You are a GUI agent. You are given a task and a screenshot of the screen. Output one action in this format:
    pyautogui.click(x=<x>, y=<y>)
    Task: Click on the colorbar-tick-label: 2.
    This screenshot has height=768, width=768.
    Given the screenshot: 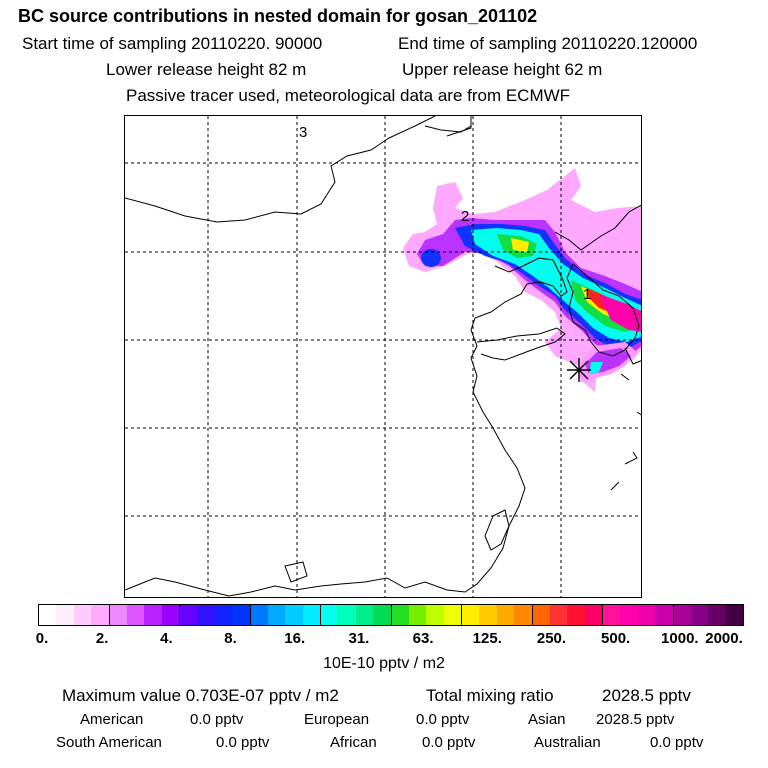 What is the action you would take?
    pyautogui.click(x=102, y=638)
    